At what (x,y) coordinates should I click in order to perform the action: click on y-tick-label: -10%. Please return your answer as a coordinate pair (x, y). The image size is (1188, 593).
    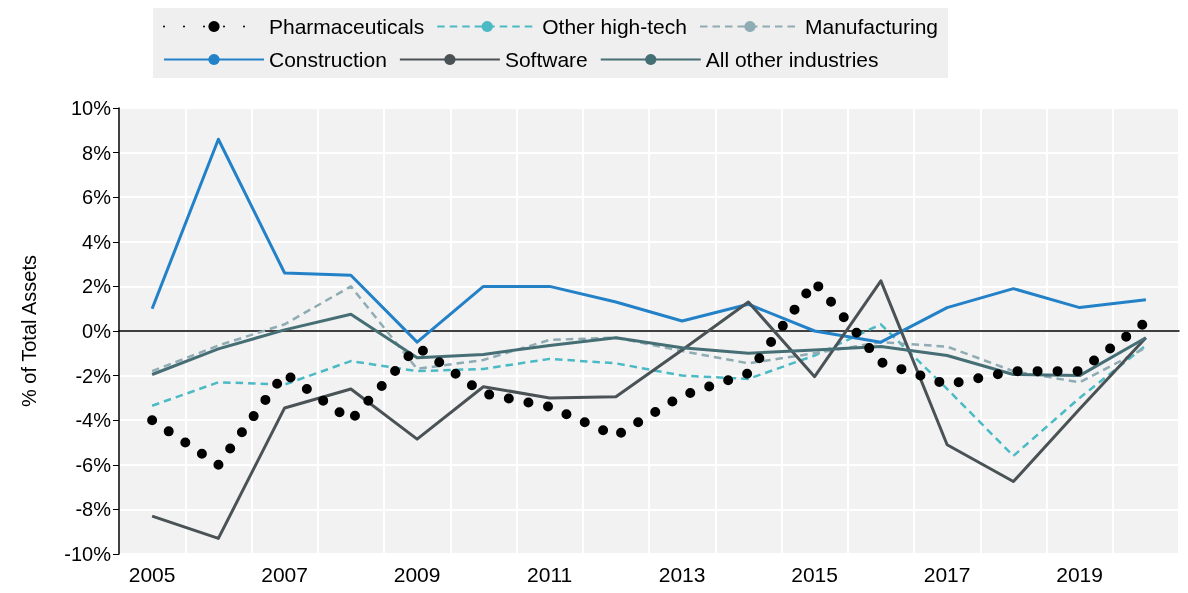
    Looking at the image, I should click on (88, 554).